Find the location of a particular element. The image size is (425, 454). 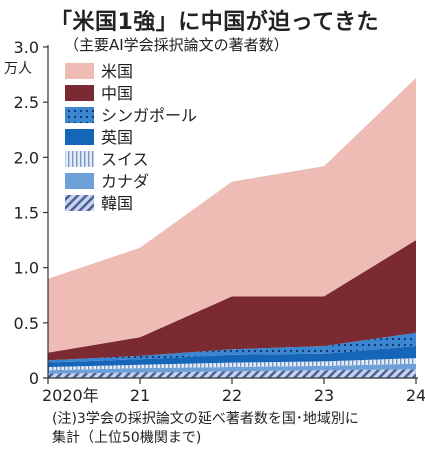

area-series-シンガポール is located at coordinates (232, 347).